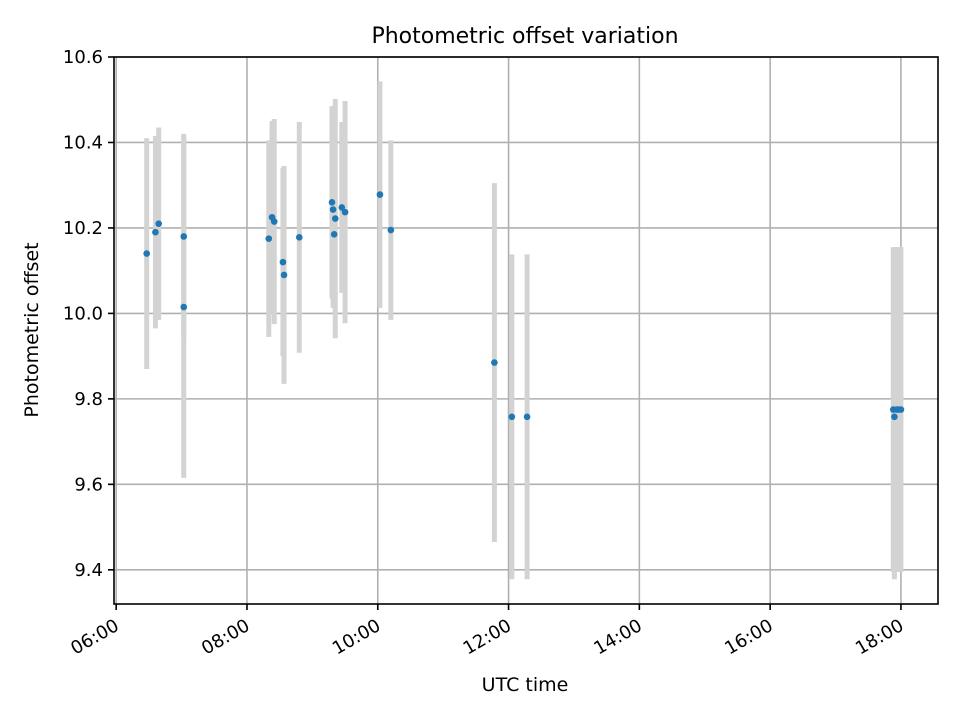  What do you see at coordinates (525, 685) in the screenshot?
I see `x-axis-label: UTC time` at bounding box center [525, 685].